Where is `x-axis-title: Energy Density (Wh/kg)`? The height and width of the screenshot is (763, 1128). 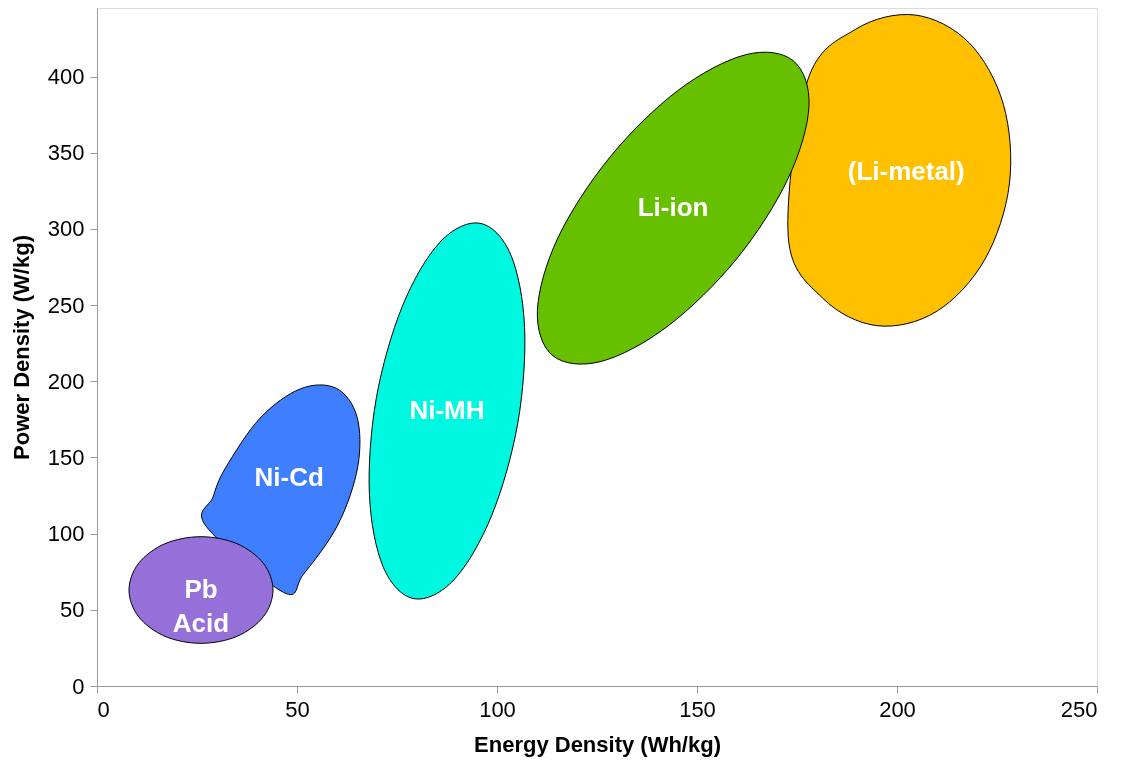
x-axis-title: Energy Density (Wh/kg) is located at coordinates (597, 744).